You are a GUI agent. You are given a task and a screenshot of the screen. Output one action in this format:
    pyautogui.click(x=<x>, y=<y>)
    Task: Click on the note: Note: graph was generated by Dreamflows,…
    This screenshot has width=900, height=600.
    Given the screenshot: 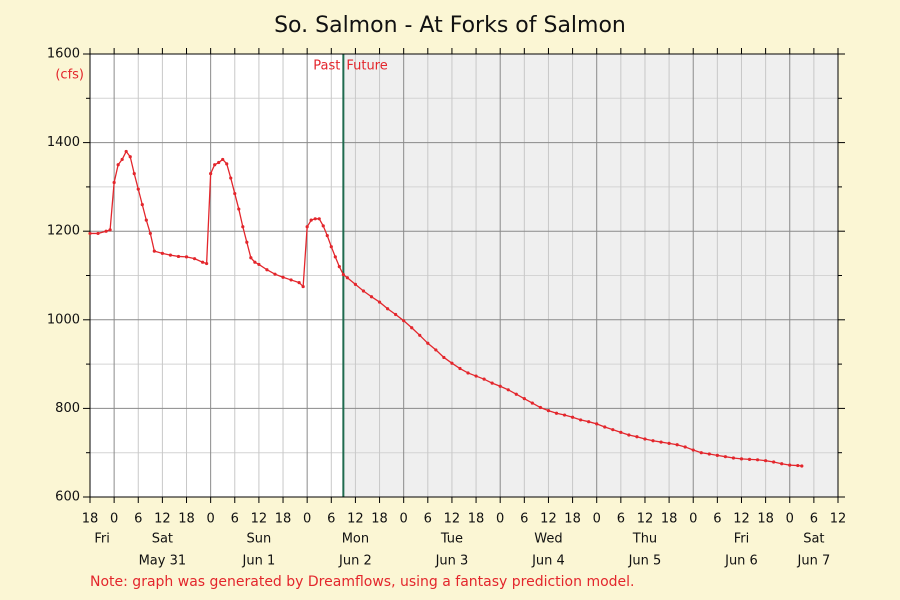 What is the action you would take?
    pyautogui.click(x=362, y=582)
    